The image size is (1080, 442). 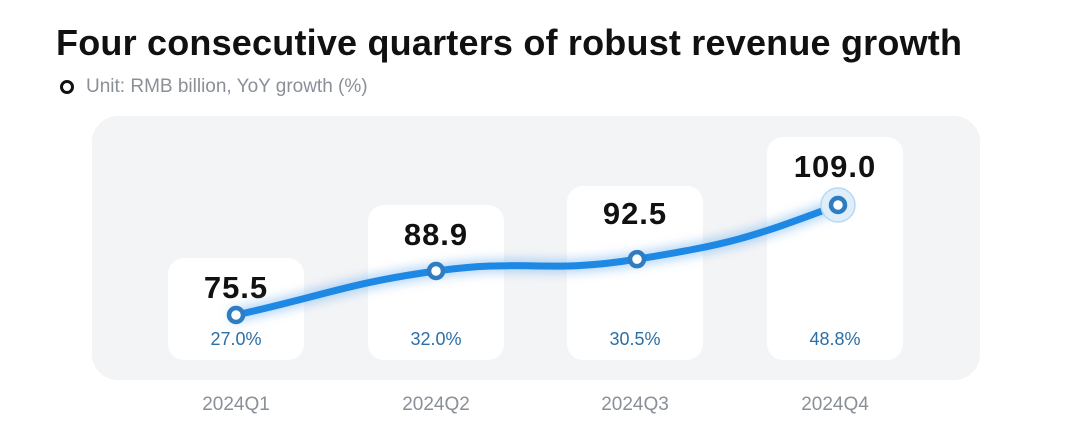 I want to click on revenue-value-label: 109.0, so click(x=835, y=166).